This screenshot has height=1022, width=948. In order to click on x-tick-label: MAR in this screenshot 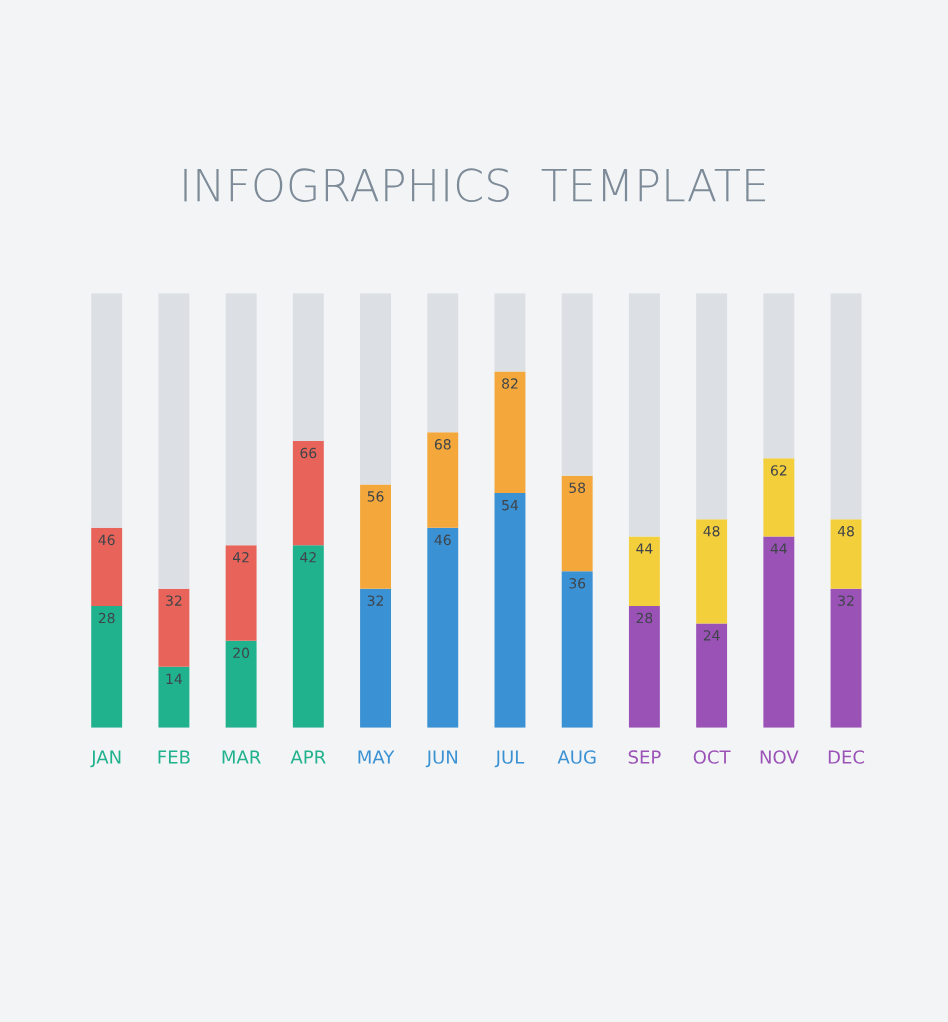, I will do `click(241, 757)`.